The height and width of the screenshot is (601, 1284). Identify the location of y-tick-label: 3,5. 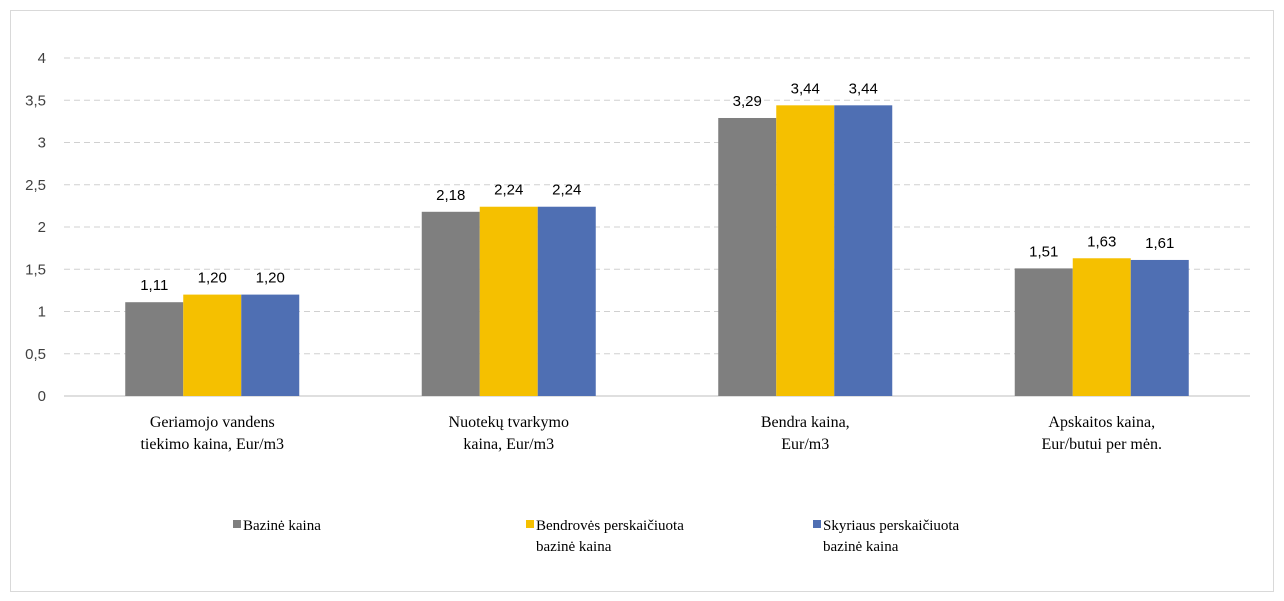
(35, 100).